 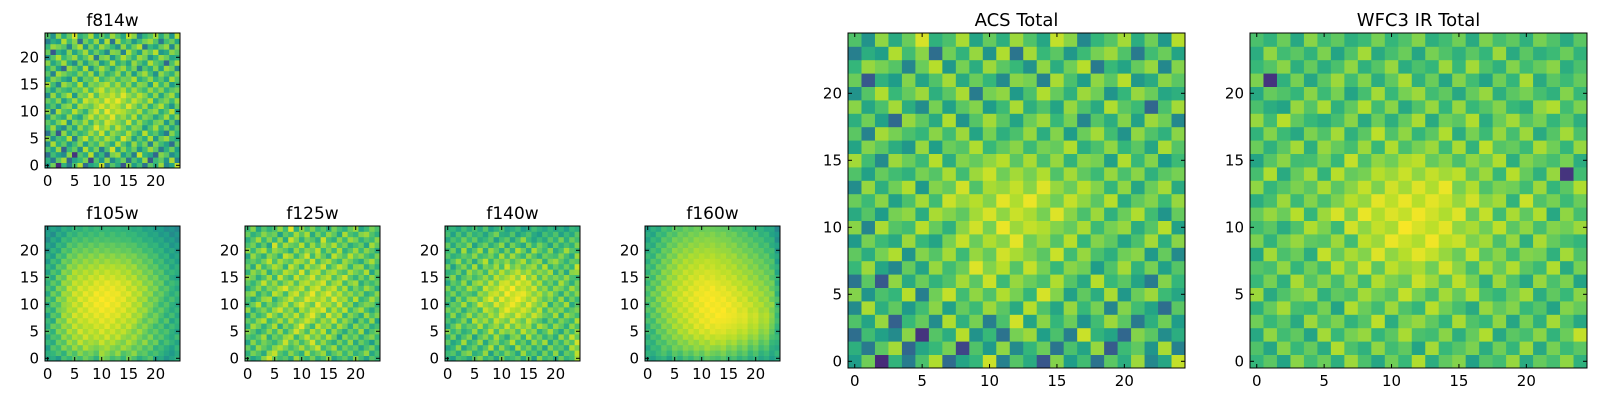 I want to click on x-tick-label: 20, so click(x=555, y=374).